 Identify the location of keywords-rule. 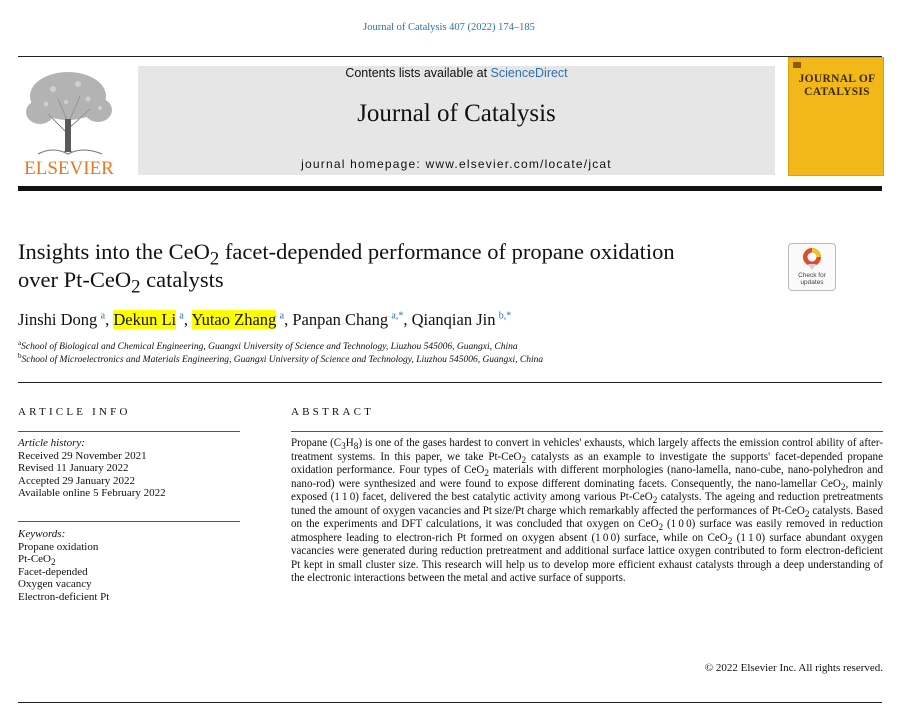
(129, 521).